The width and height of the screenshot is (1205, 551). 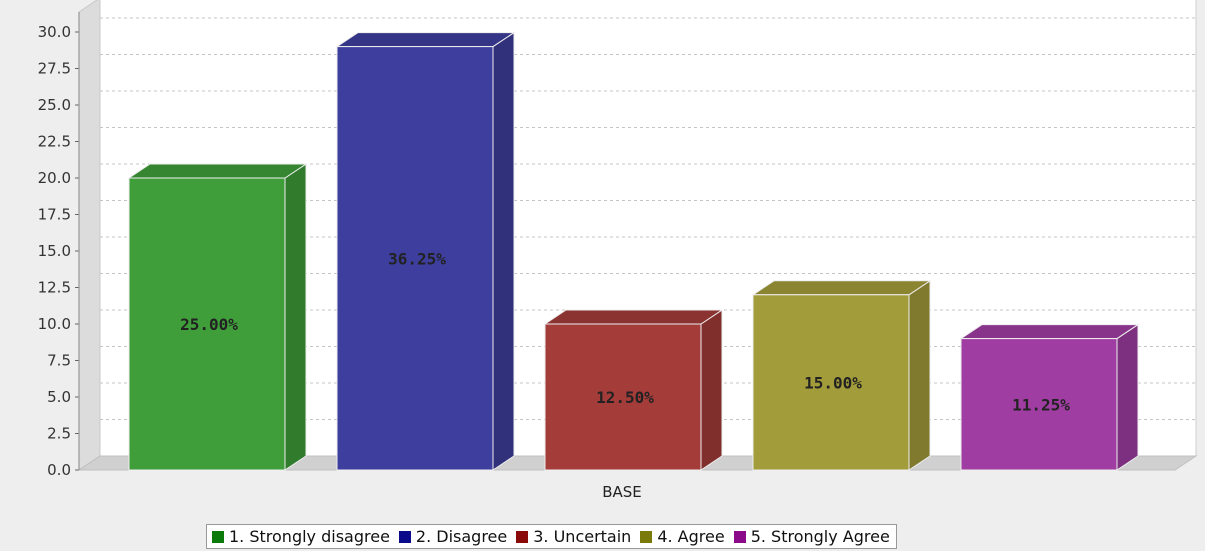 I want to click on legend-label: 2. Disagree, so click(x=461, y=536).